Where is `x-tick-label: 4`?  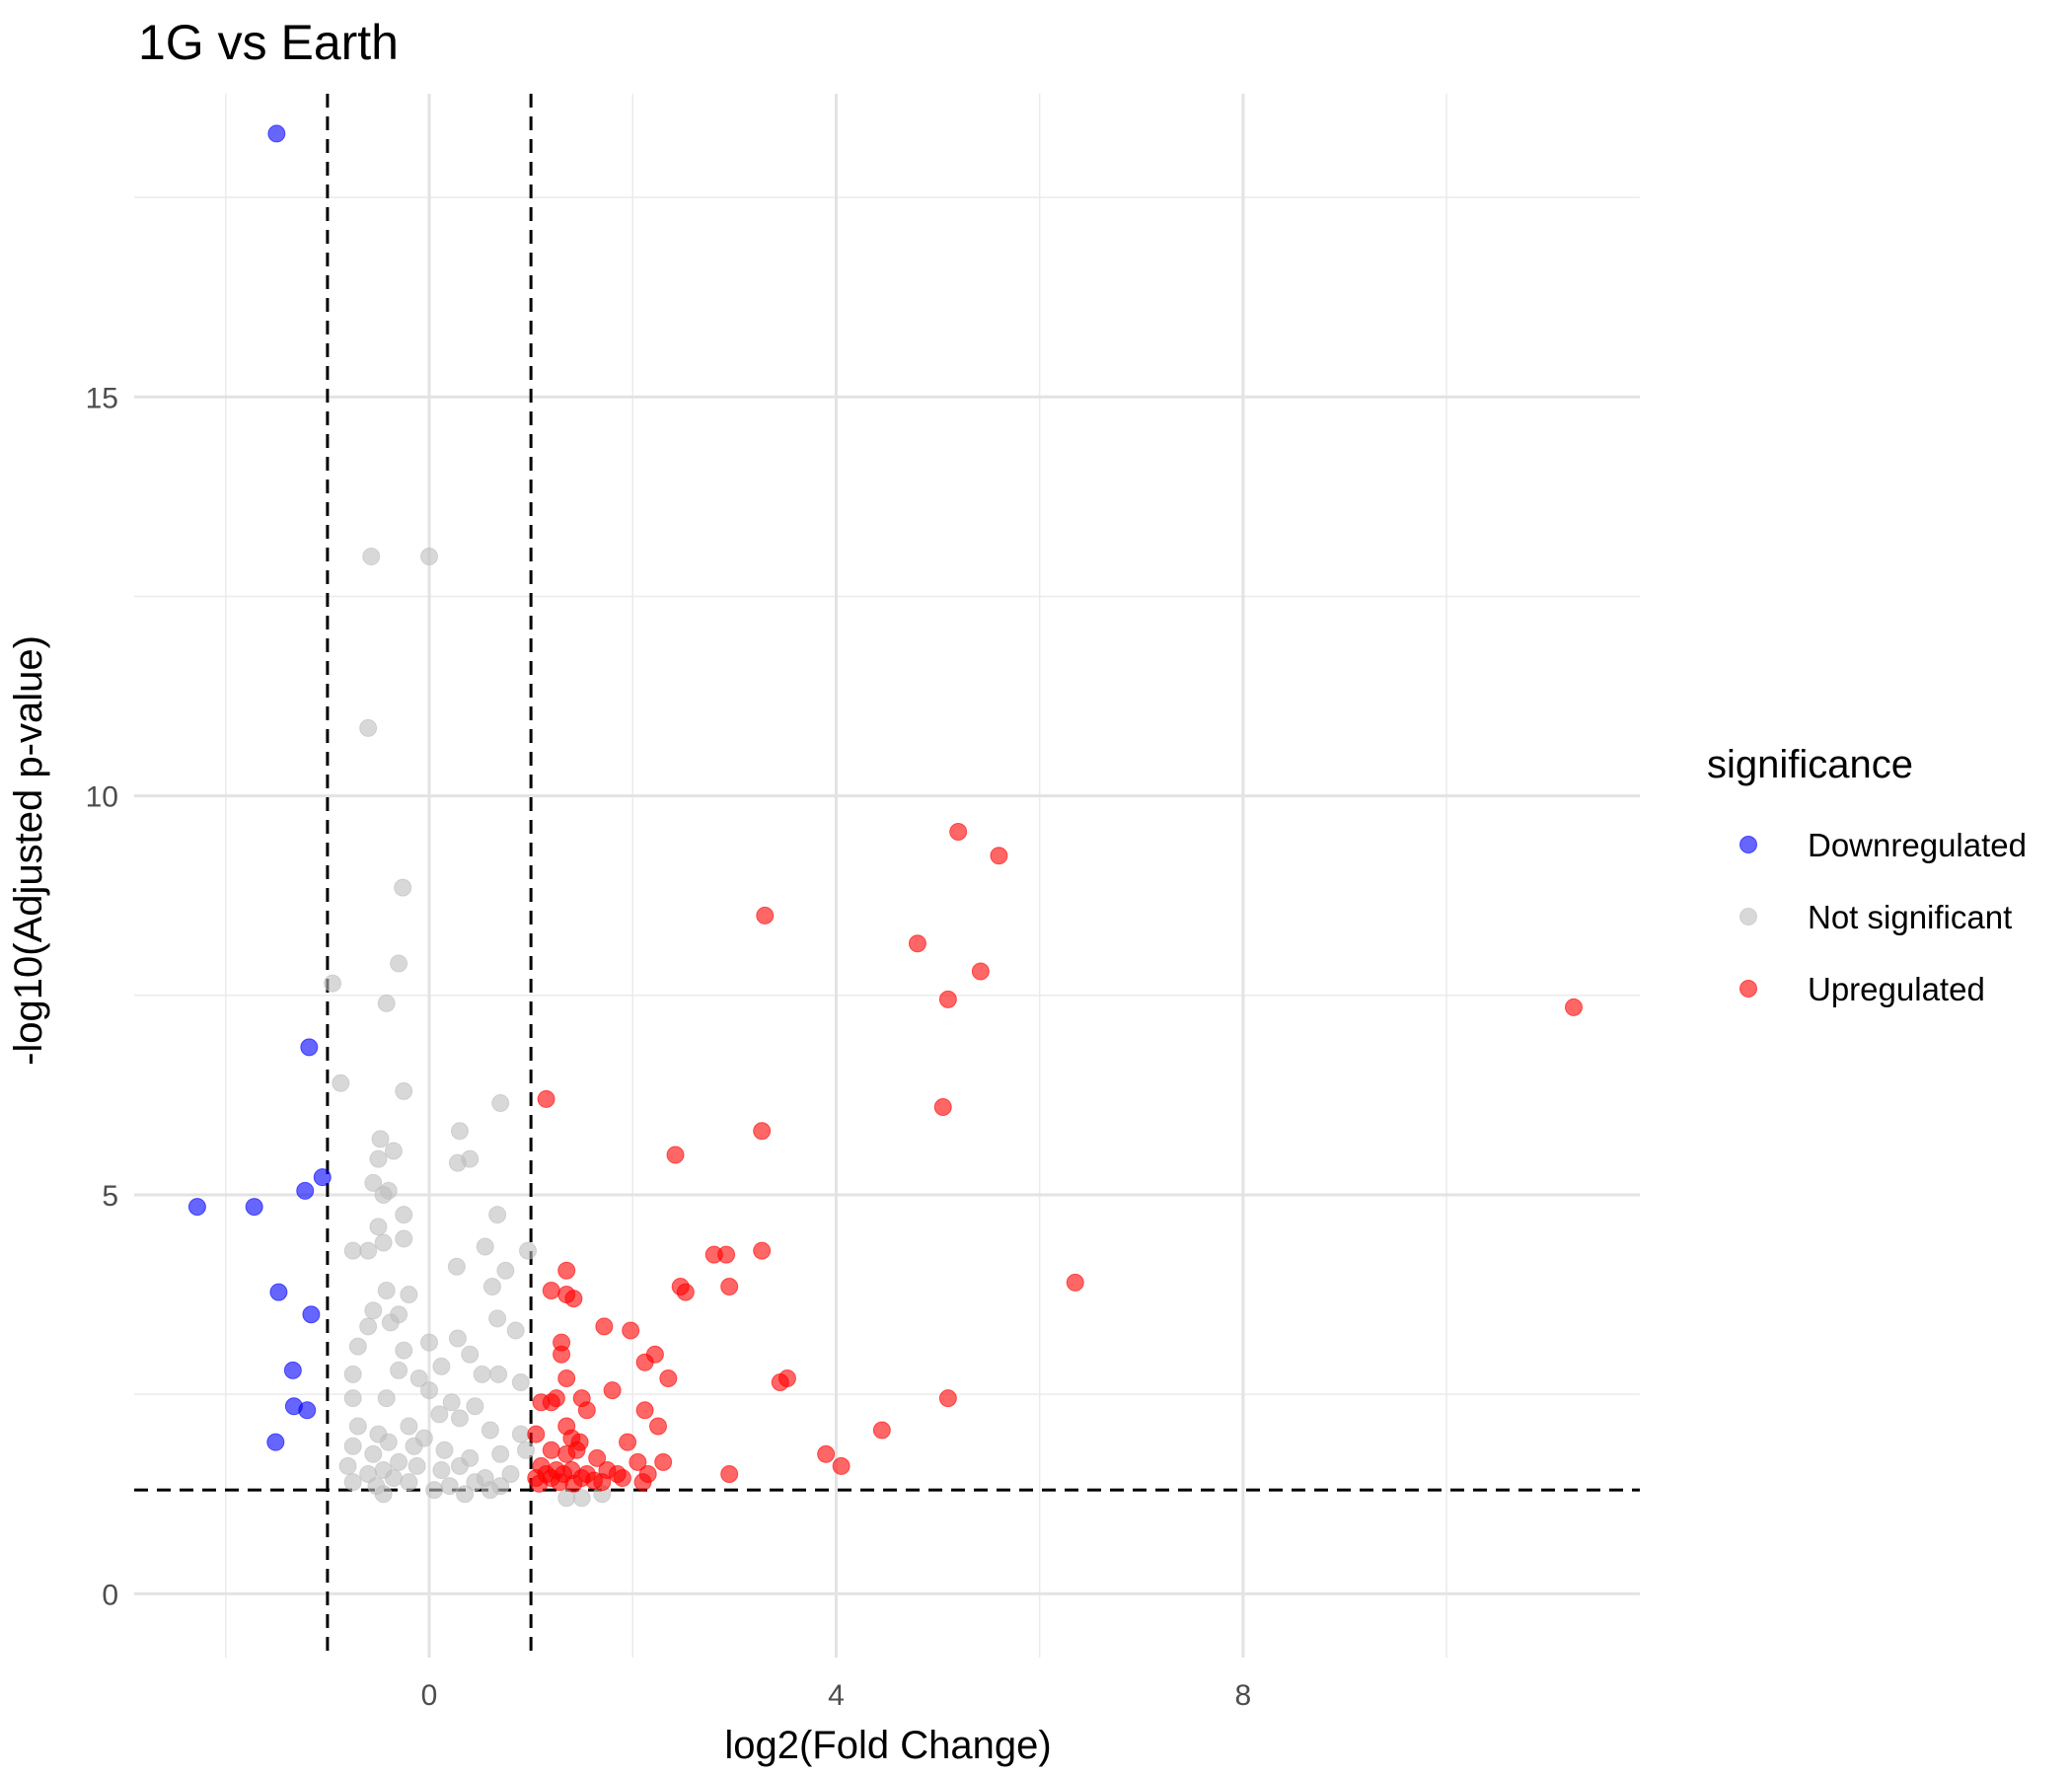
x-tick-label: 4 is located at coordinates (837, 1696).